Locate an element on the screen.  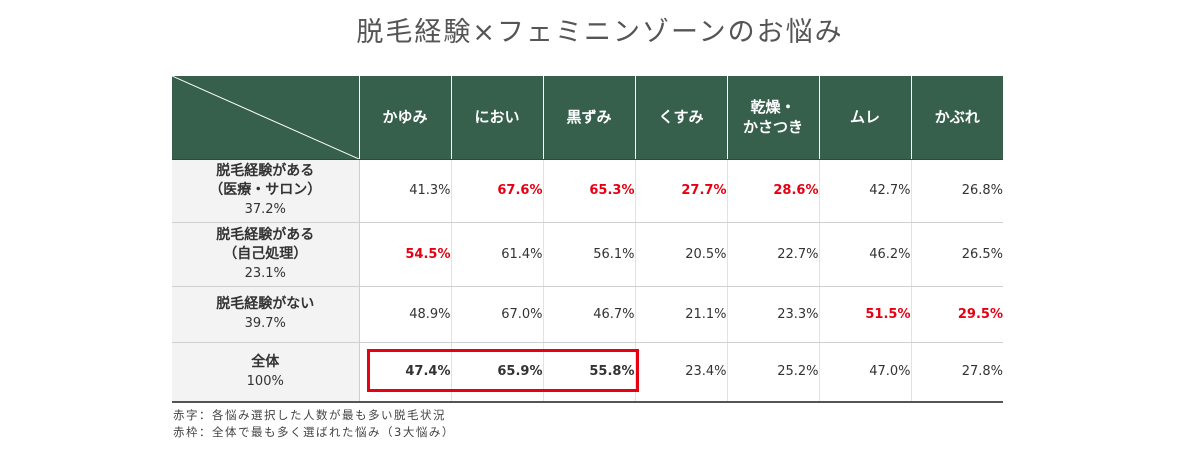
row-share: 100% is located at coordinates (265, 381).